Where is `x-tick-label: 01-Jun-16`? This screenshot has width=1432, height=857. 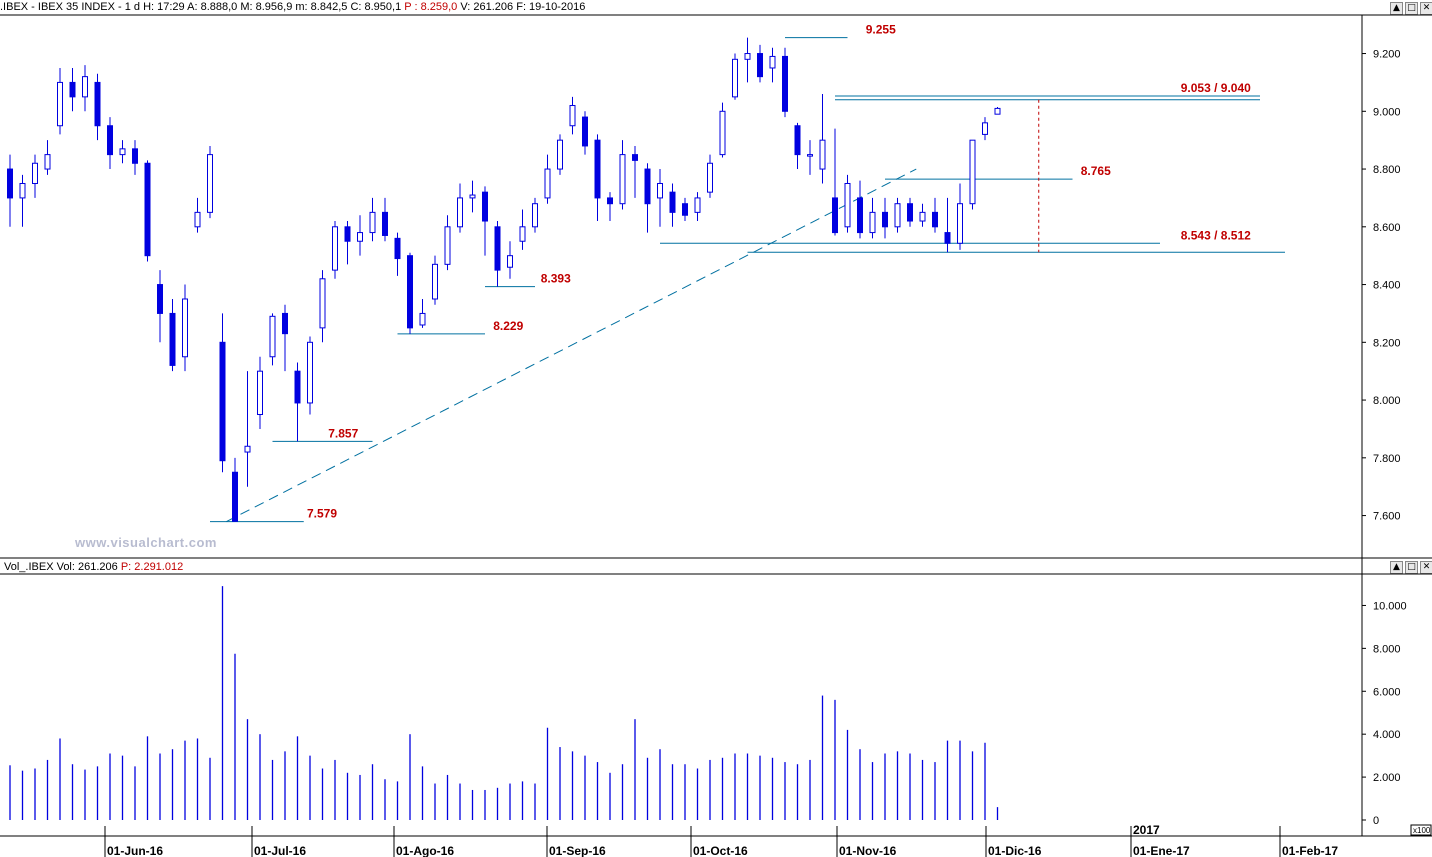 x-tick-label: 01-Jun-16 is located at coordinates (135, 850).